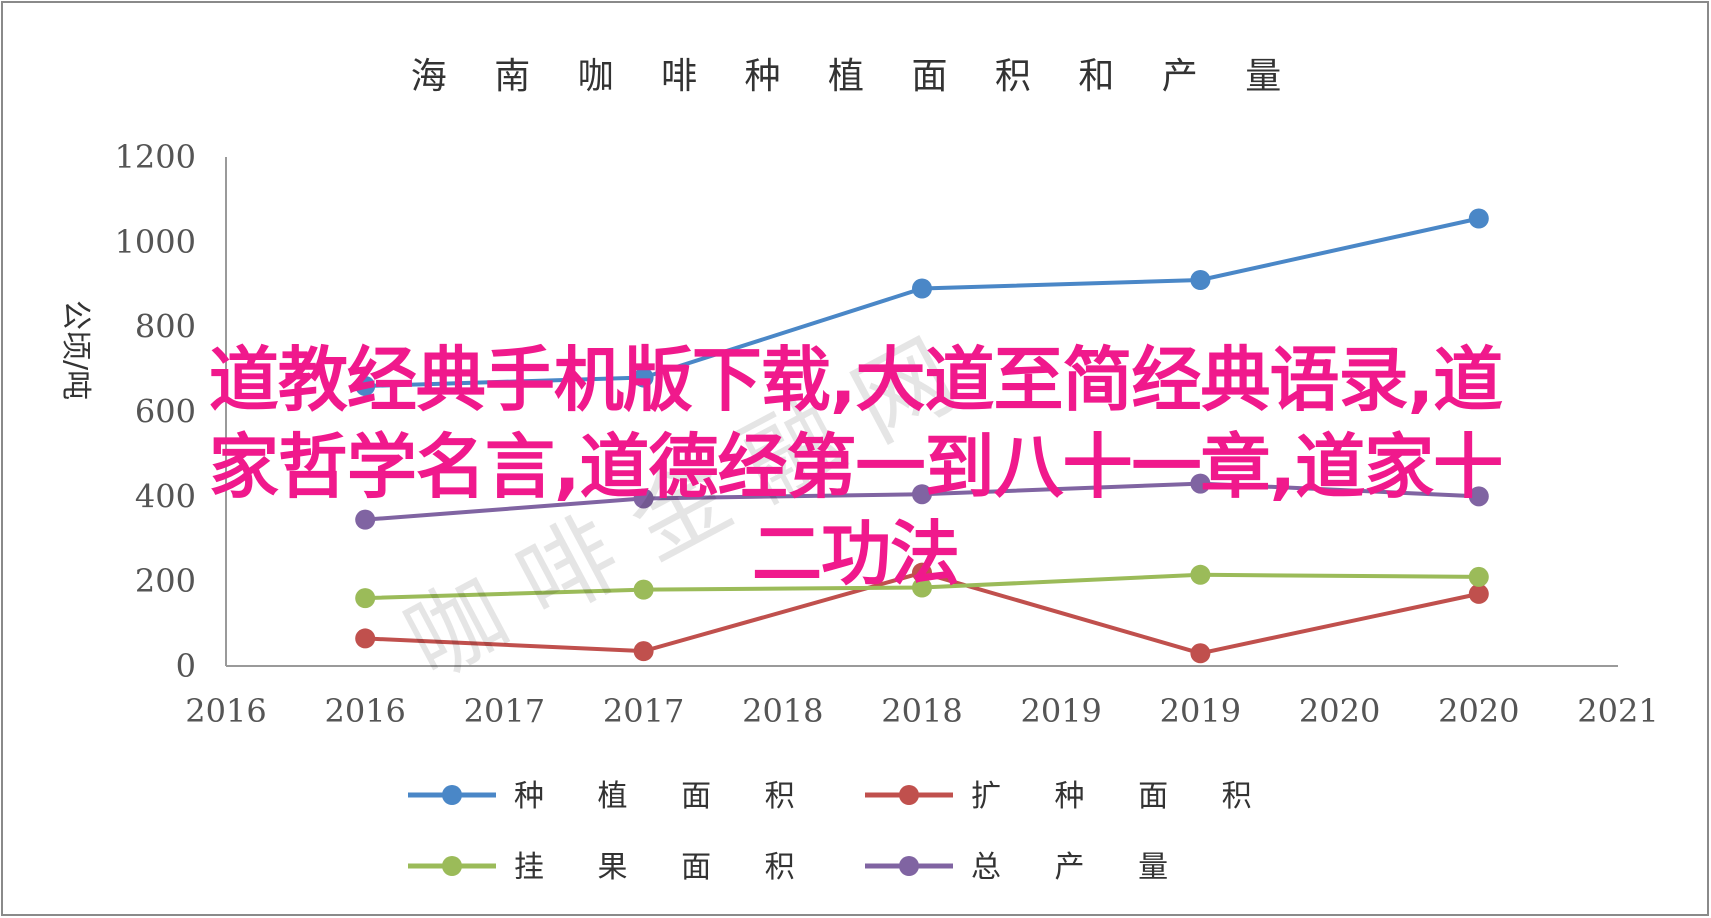  Describe the element at coordinates (855, 380) in the screenshot. I see `overlay-headline-line-1: 道教经典手机版下载,大道至简经典语录,道` at that location.